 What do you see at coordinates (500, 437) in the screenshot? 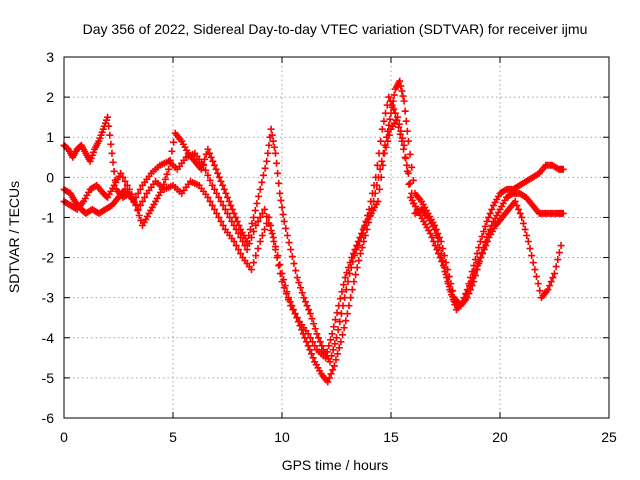
I see `x-tick-label: 20` at bounding box center [500, 437].